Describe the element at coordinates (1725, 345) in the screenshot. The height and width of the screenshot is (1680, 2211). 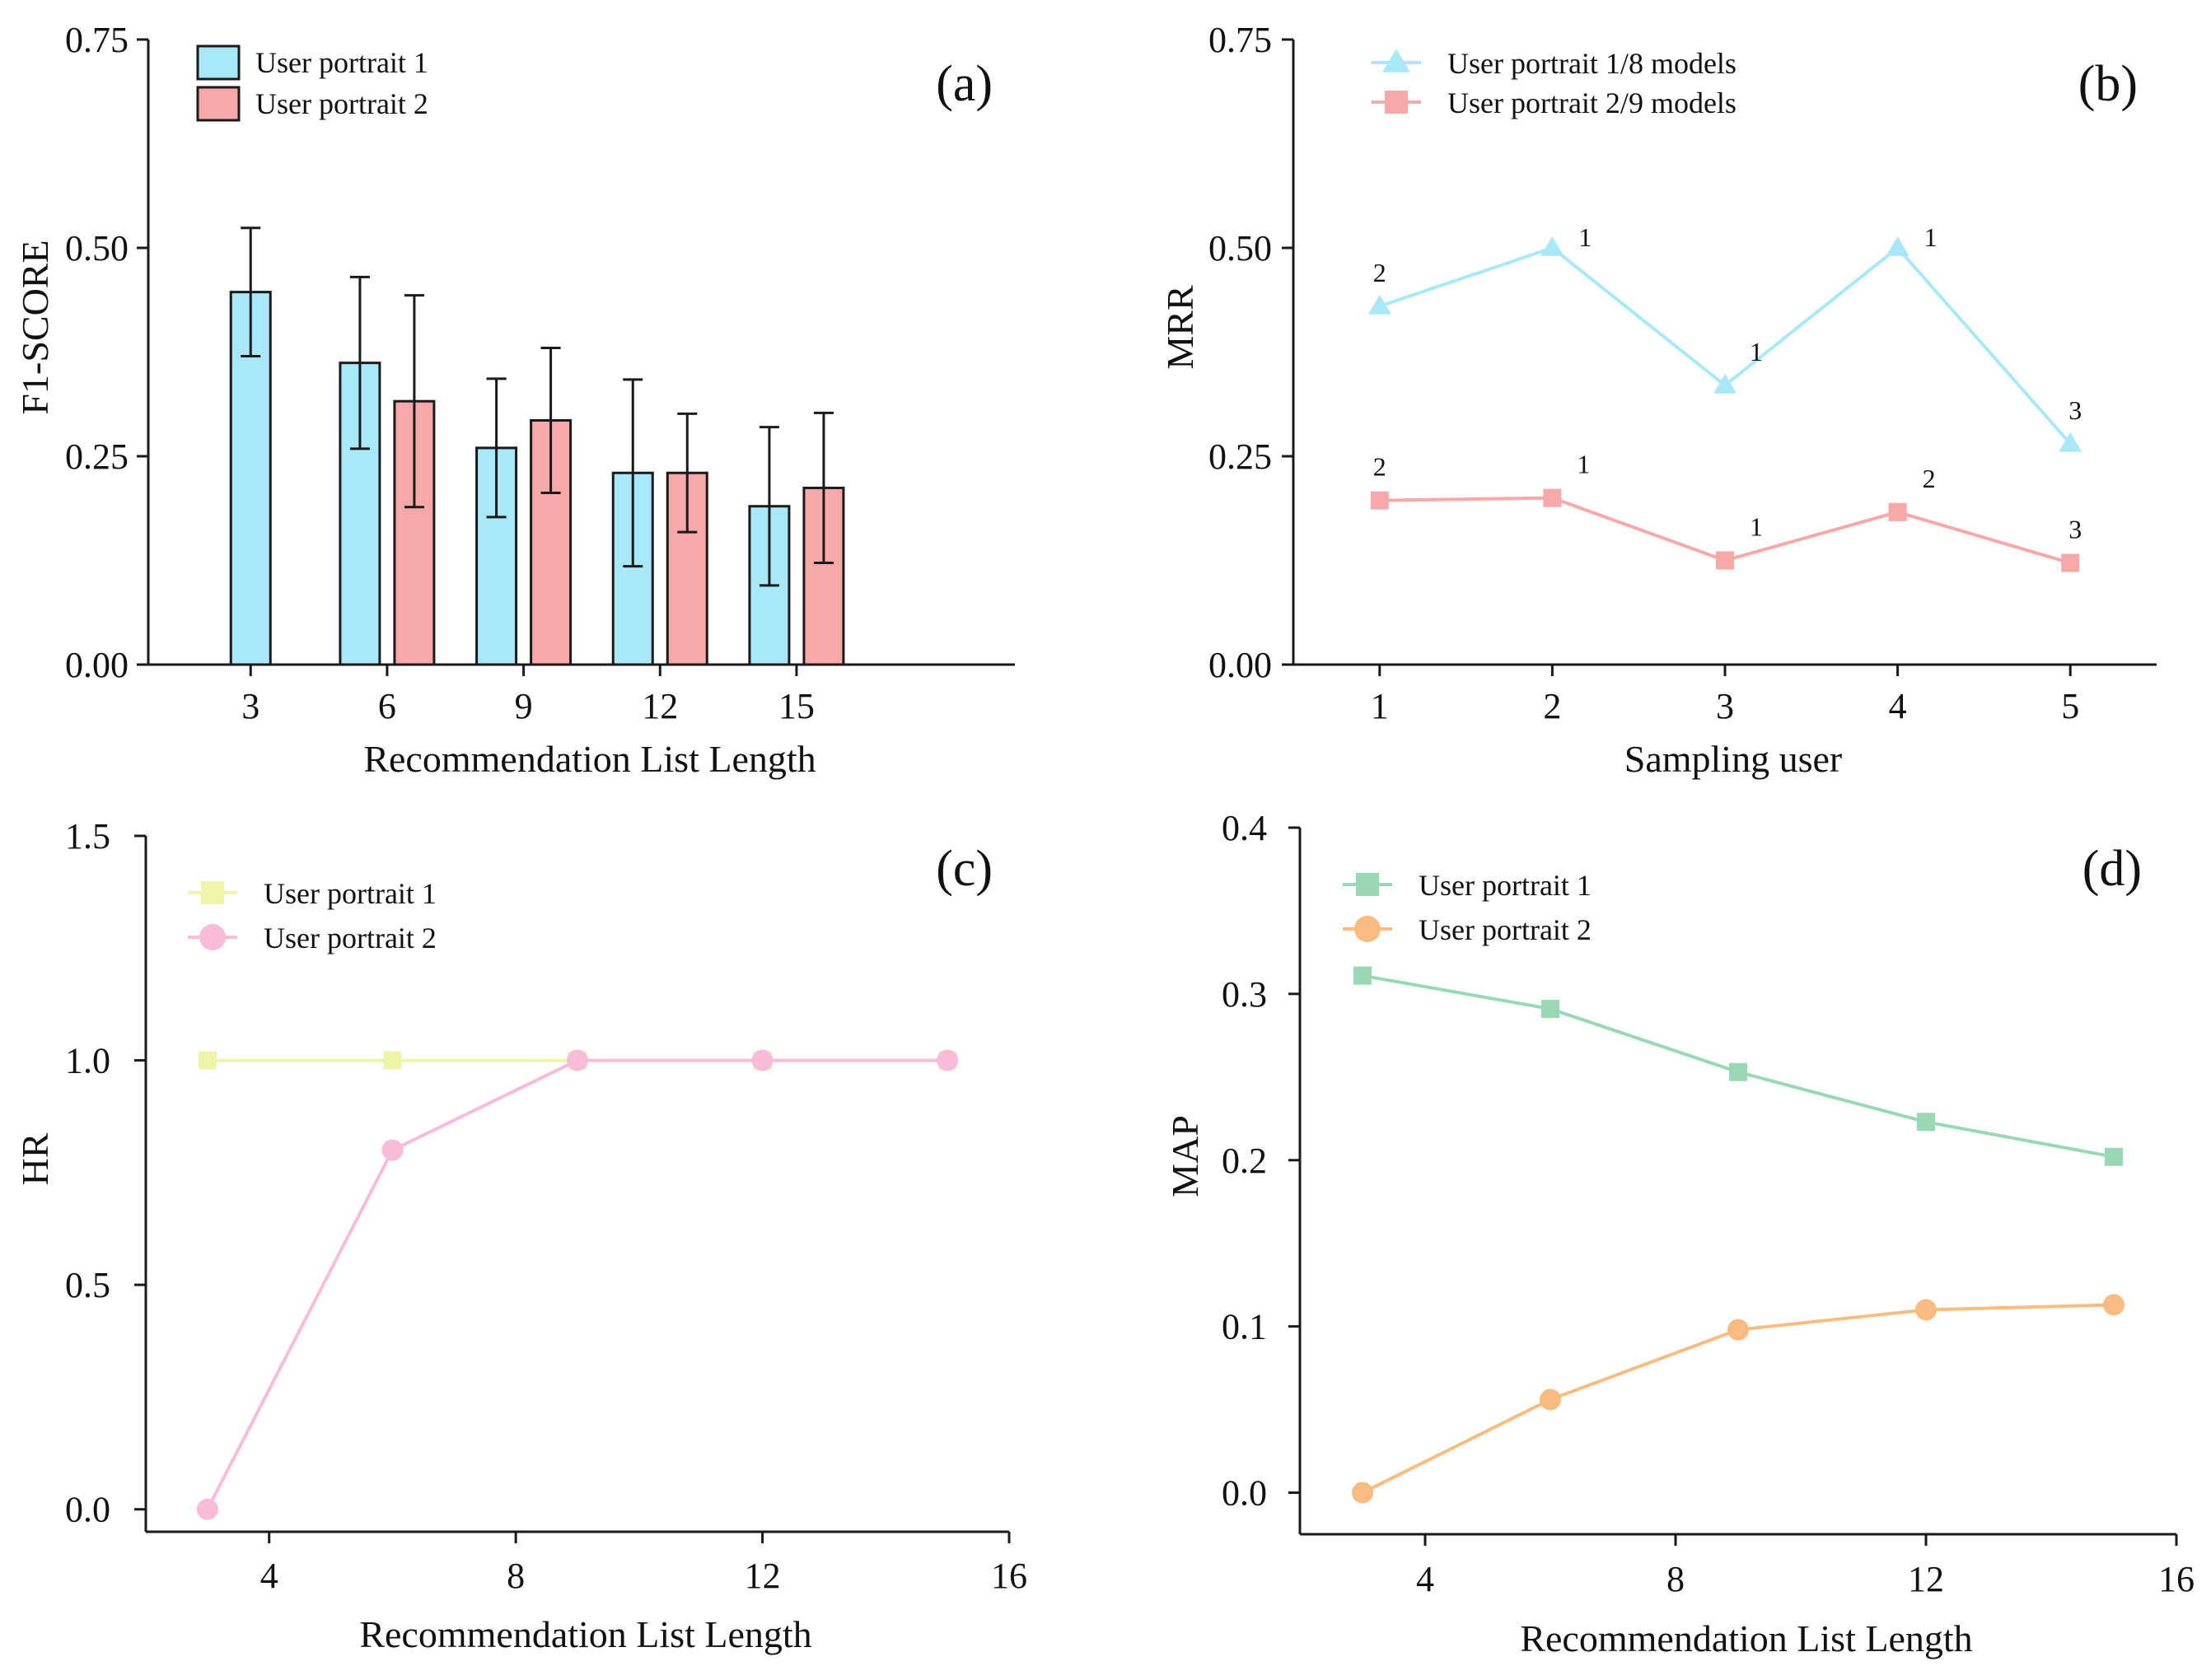
I see `series-line-b-s1` at that location.